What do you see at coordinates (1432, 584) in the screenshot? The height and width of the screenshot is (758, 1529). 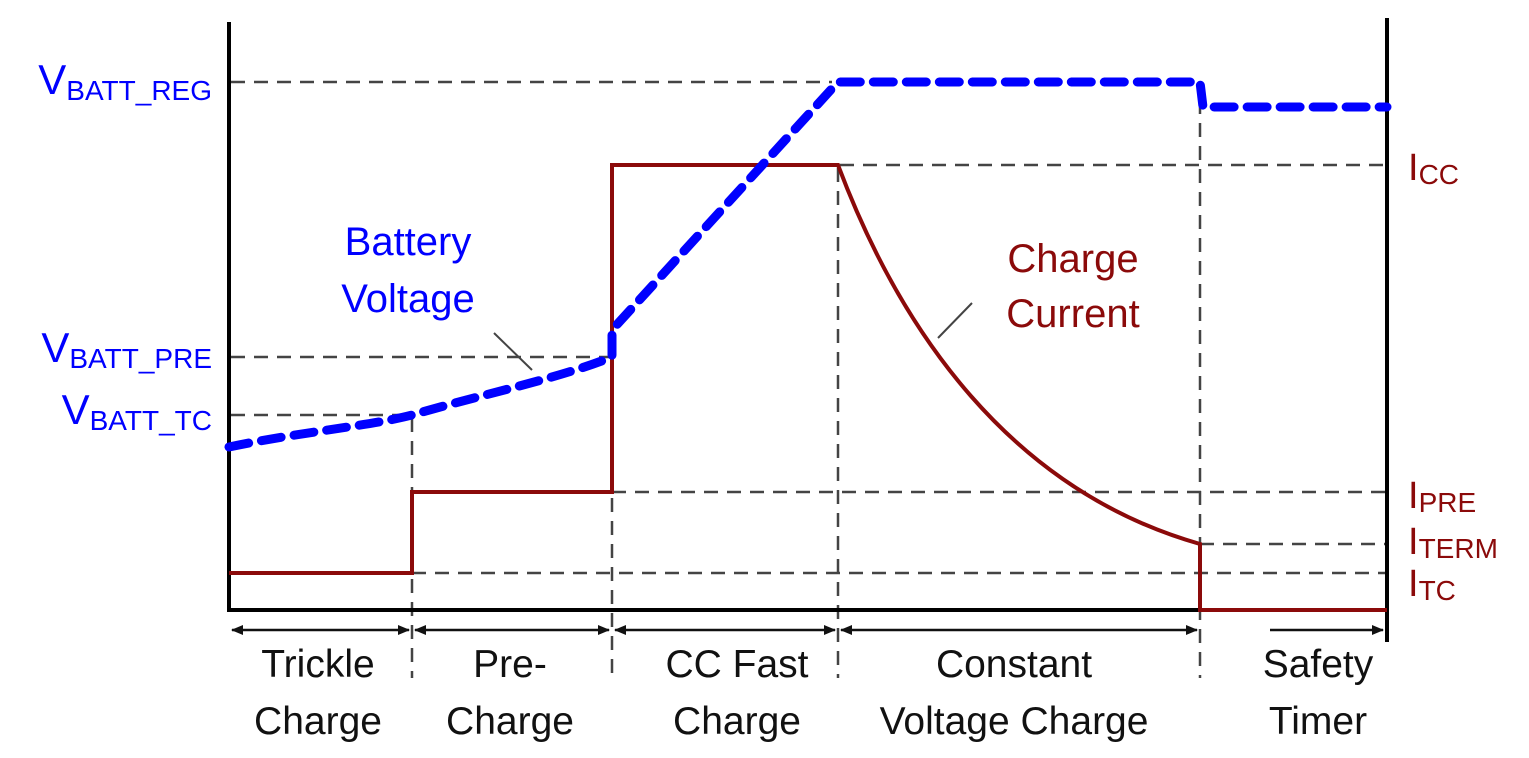 I see `label-itc: ITC` at bounding box center [1432, 584].